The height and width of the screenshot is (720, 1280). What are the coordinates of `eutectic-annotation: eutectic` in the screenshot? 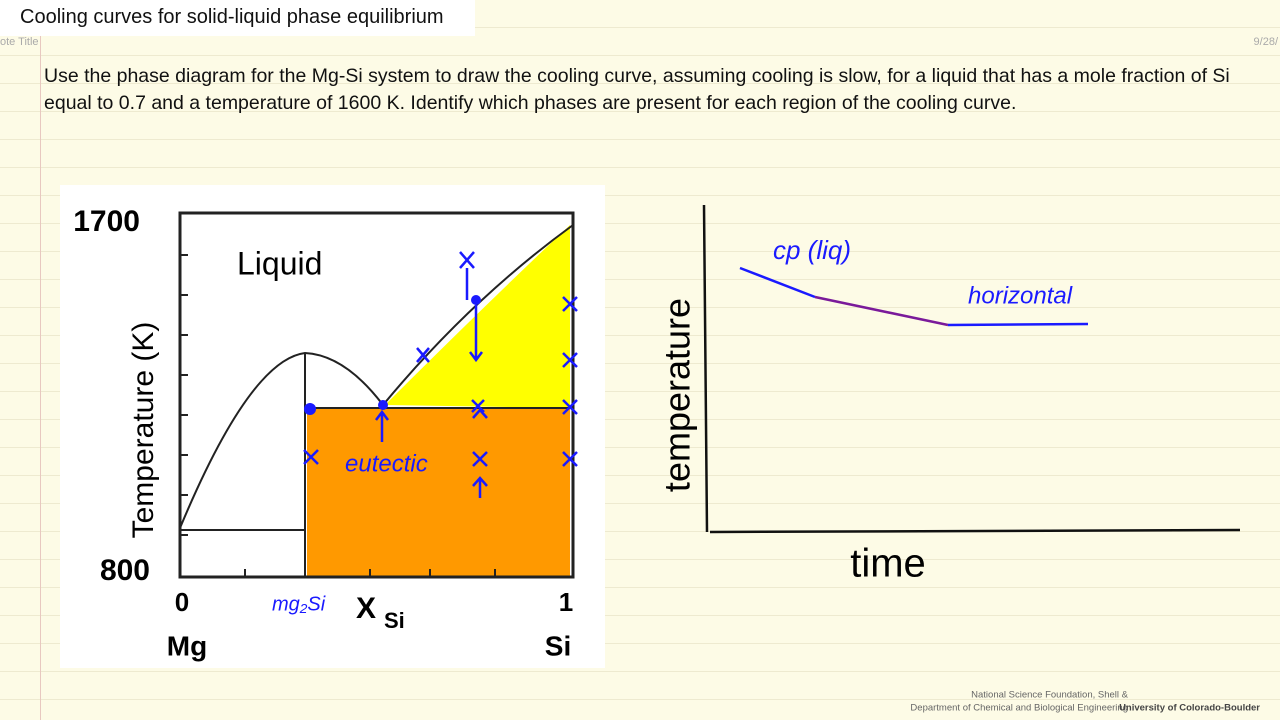 It's located at (386, 463).